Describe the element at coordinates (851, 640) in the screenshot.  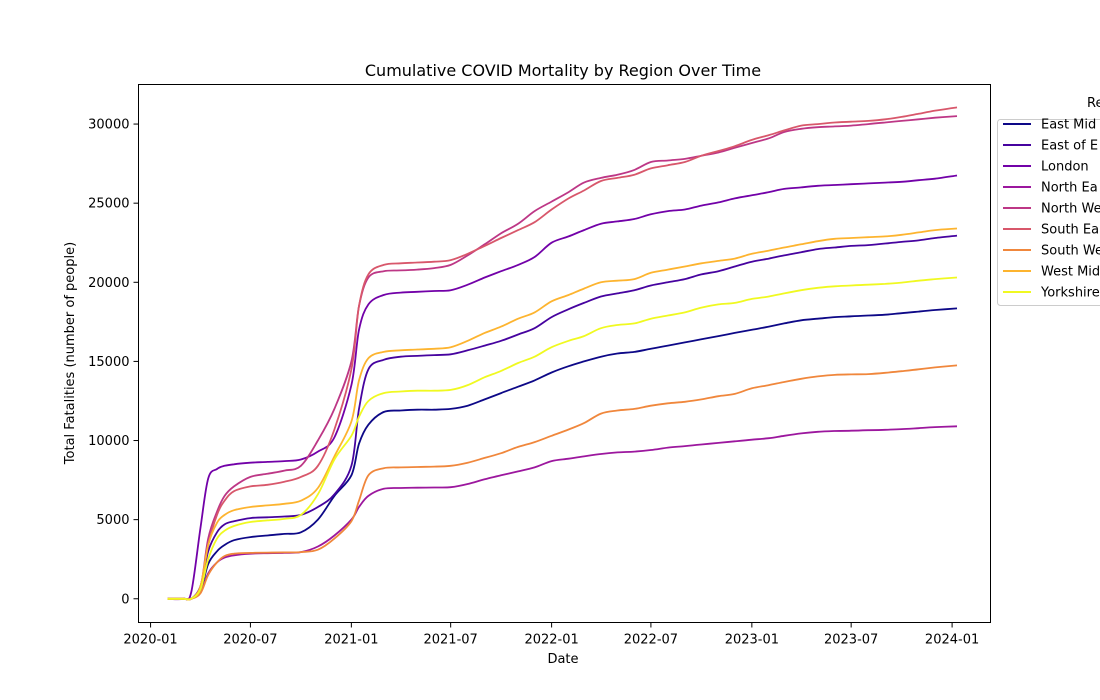
I see `x-tick-label: 2023-07` at that location.